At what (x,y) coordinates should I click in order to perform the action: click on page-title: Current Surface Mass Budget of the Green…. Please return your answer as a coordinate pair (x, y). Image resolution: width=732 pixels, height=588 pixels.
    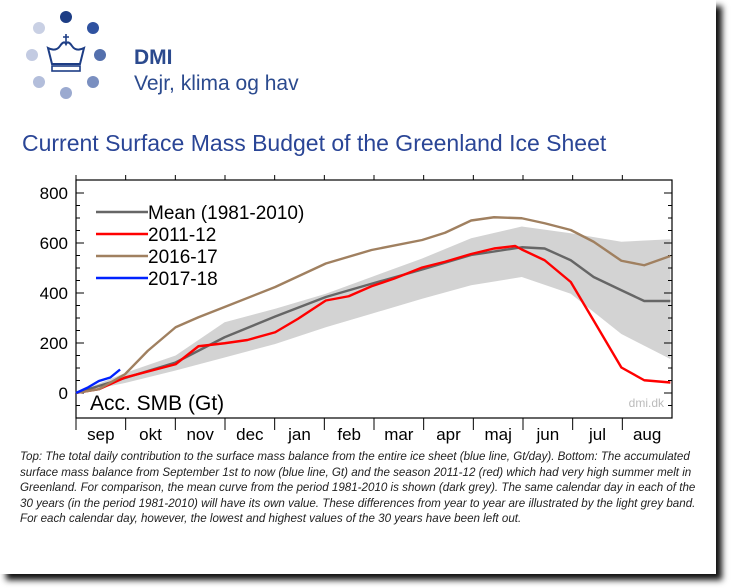
    Looking at the image, I should click on (314, 143).